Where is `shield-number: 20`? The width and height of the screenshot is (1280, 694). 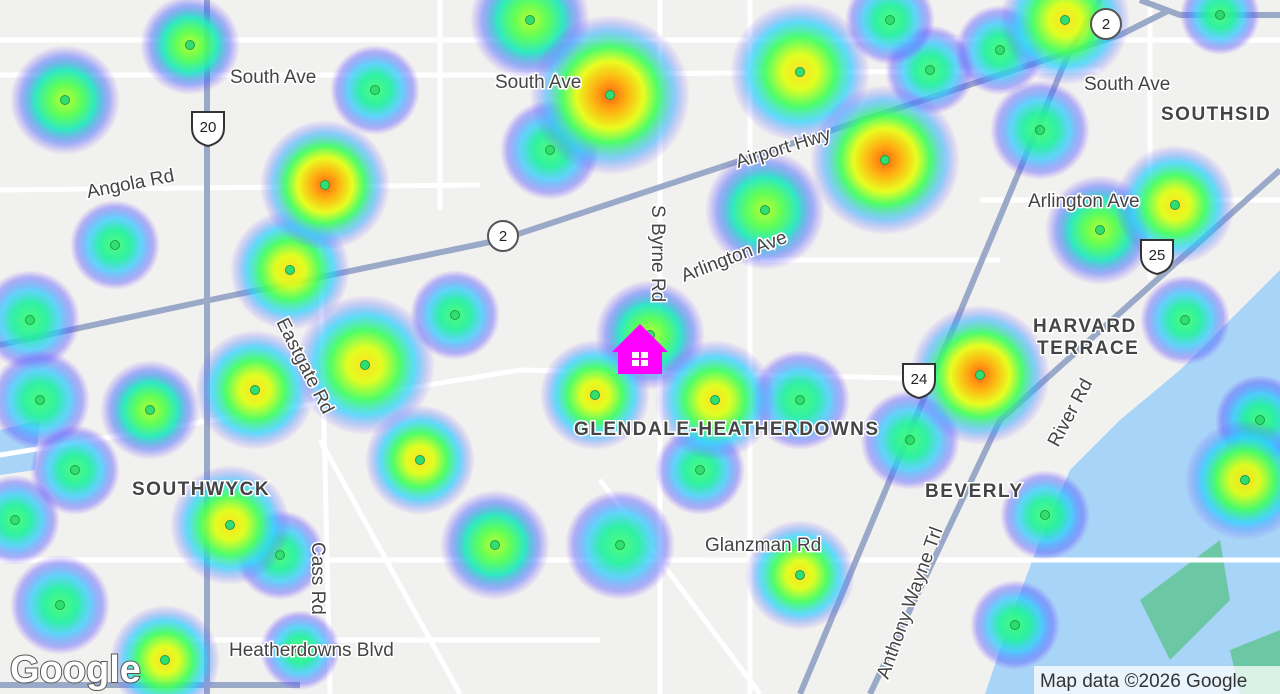 shield-number: 20 is located at coordinates (208, 127).